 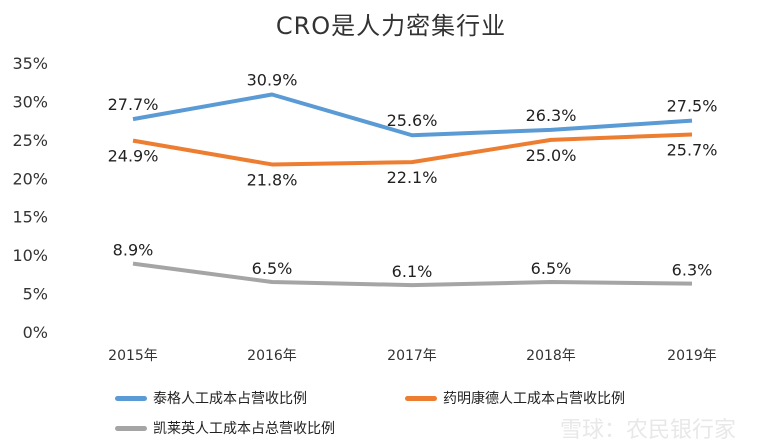 I want to click on legend-item: 泰格人工成本占营收比例, so click(x=211, y=398).